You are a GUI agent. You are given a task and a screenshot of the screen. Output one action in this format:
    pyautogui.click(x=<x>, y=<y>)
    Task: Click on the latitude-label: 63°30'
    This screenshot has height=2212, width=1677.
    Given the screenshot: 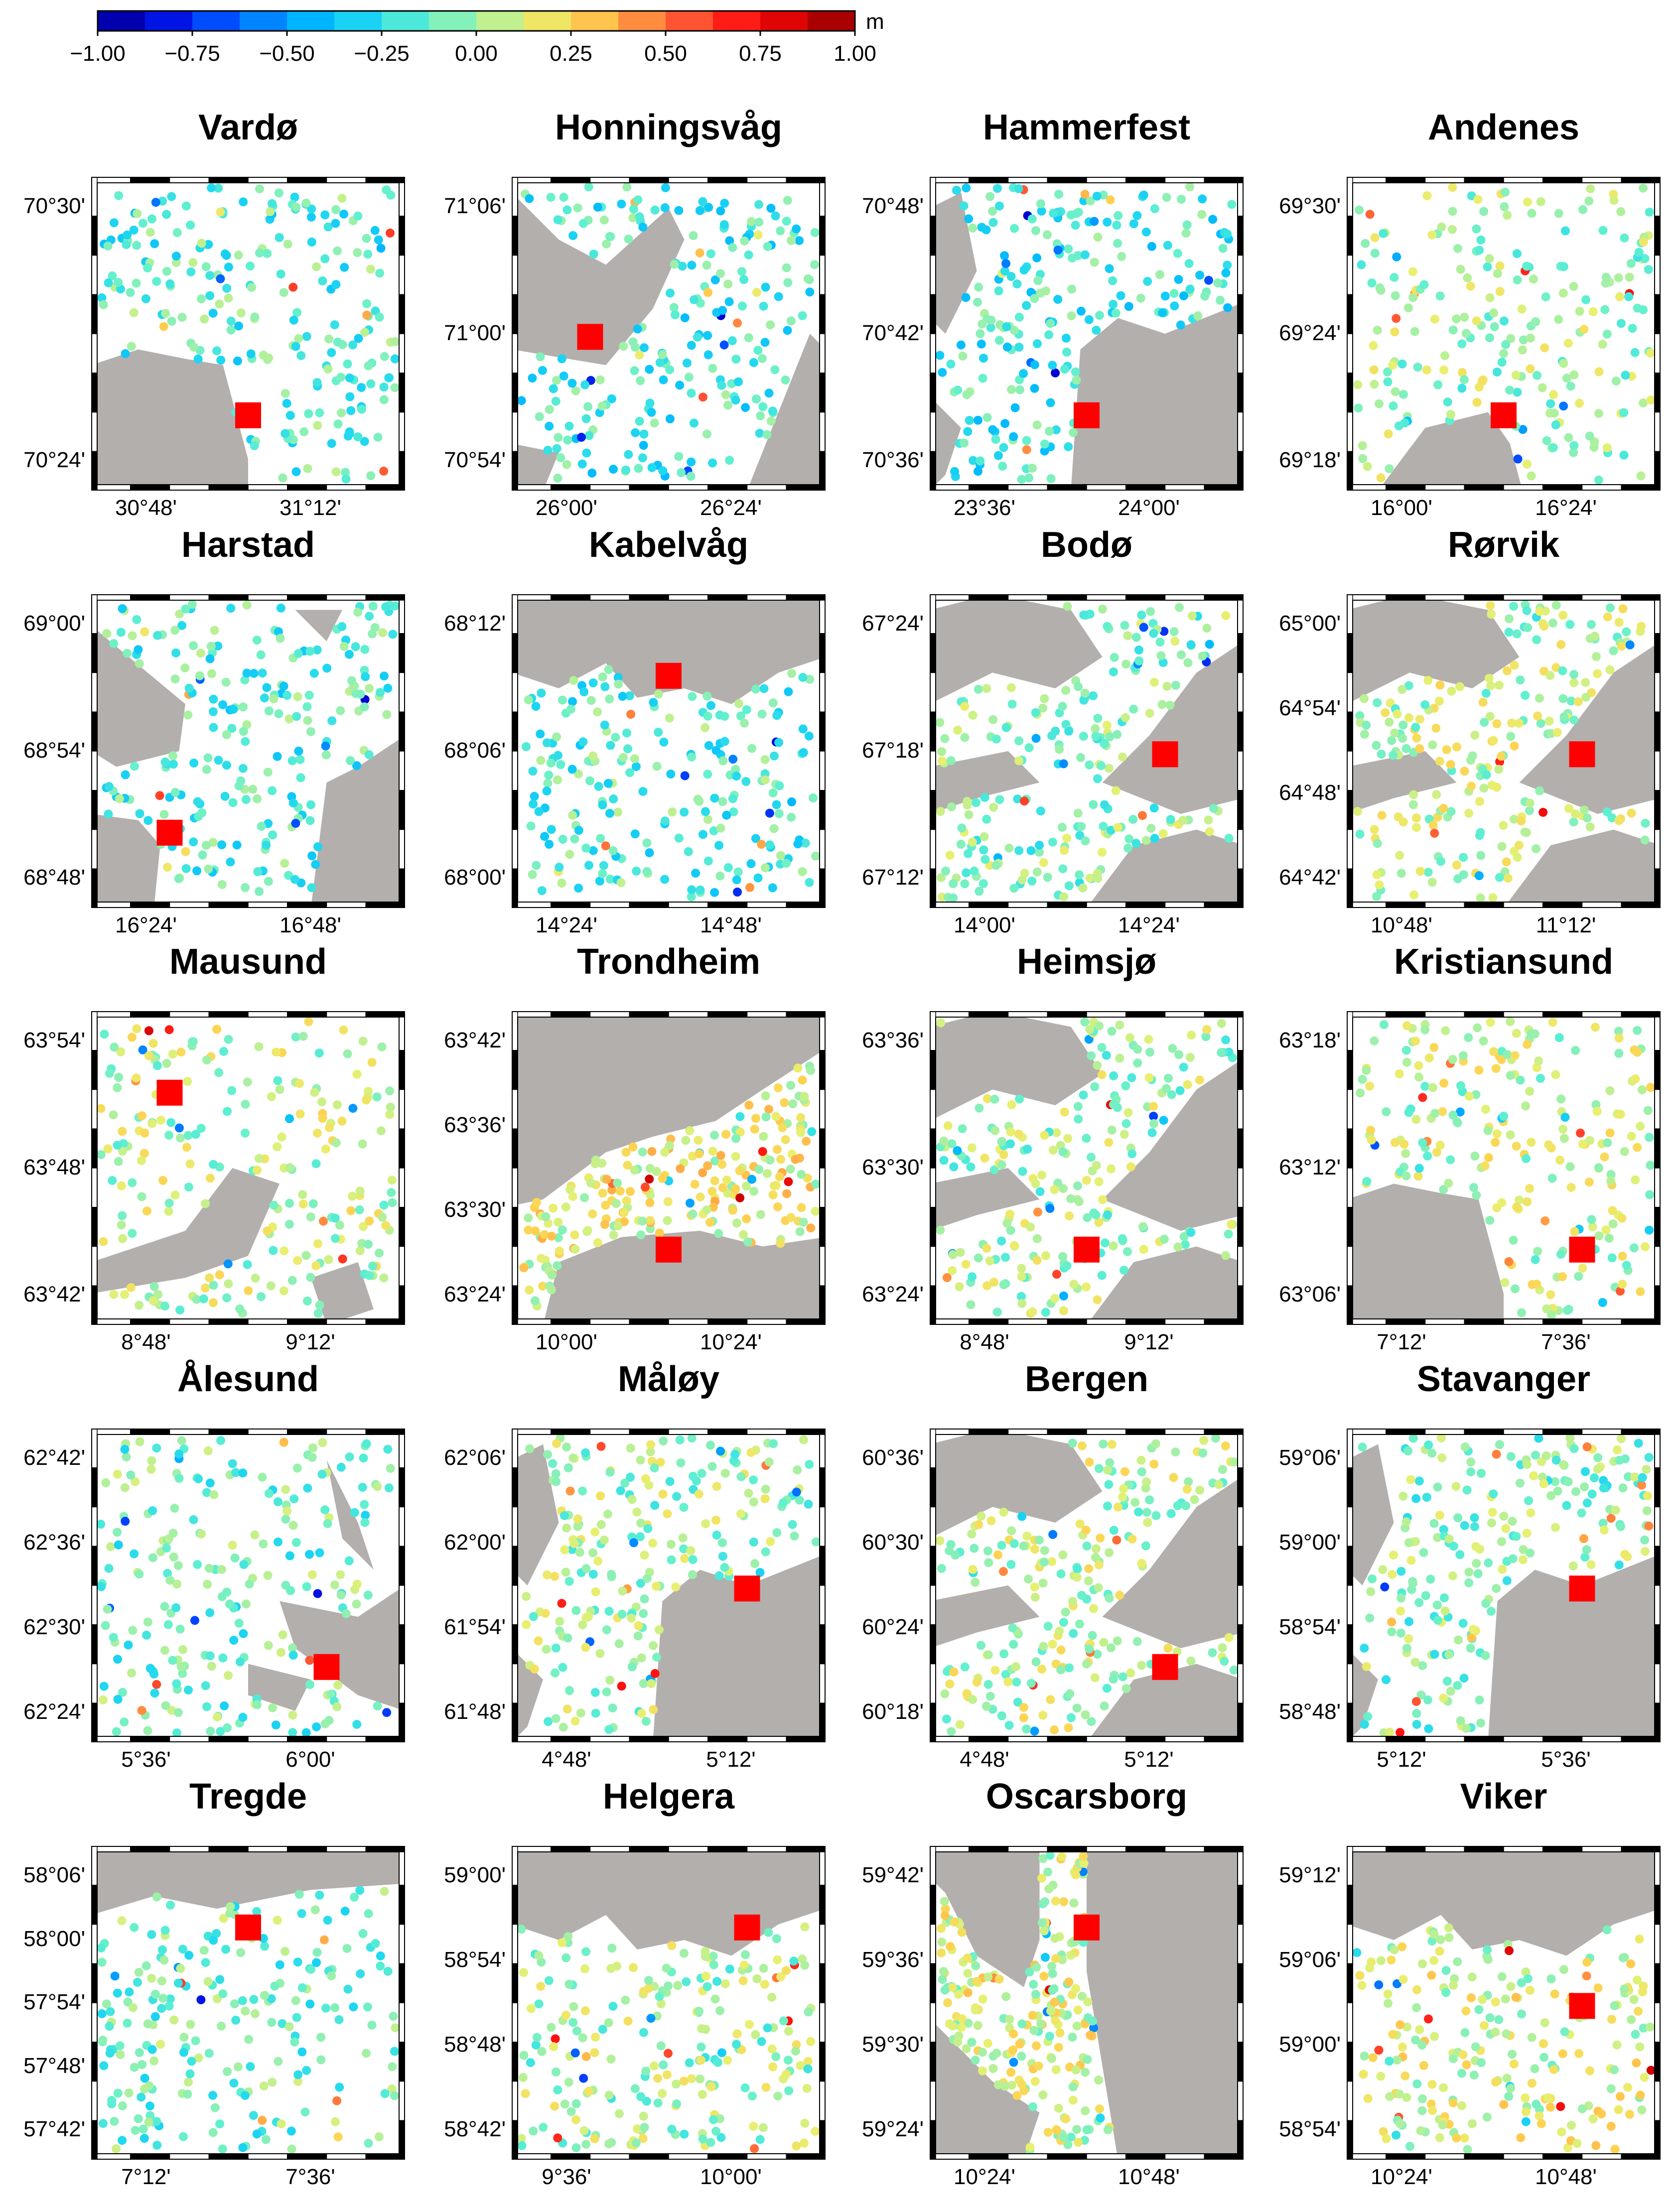 What is the action you would take?
    pyautogui.click(x=475, y=1209)
    